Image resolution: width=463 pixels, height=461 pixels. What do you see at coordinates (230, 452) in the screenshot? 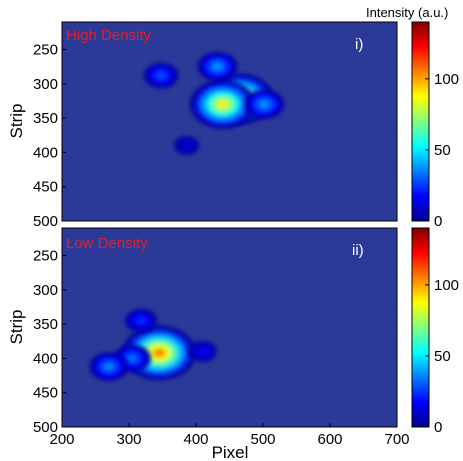
I see `x-axis-label: Pixel` at bounding box center [230, 452].